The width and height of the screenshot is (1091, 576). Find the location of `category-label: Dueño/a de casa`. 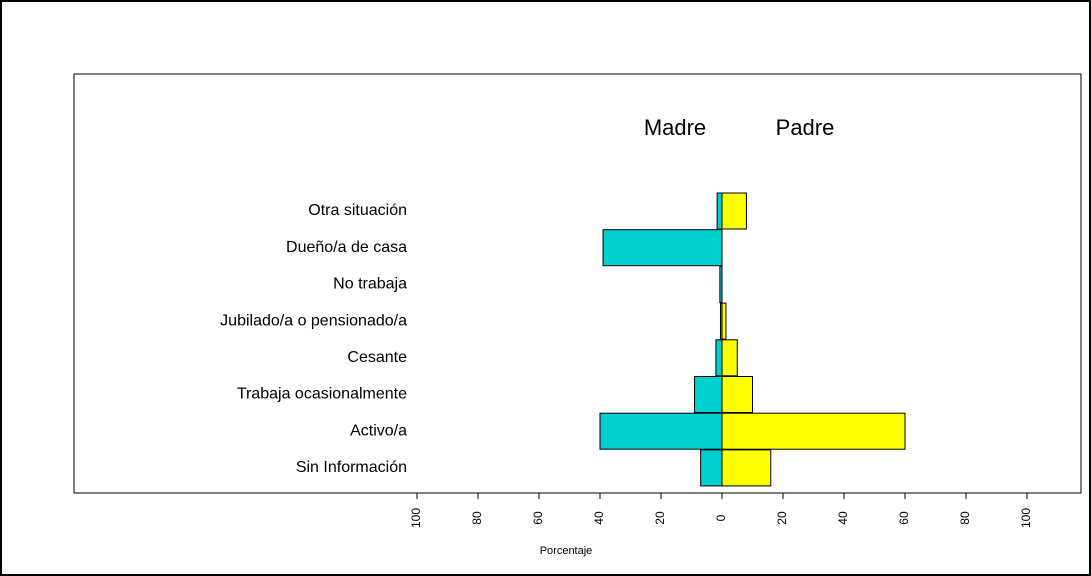

category-label: Dueño/a de casa is located at coordinates (346, 247).